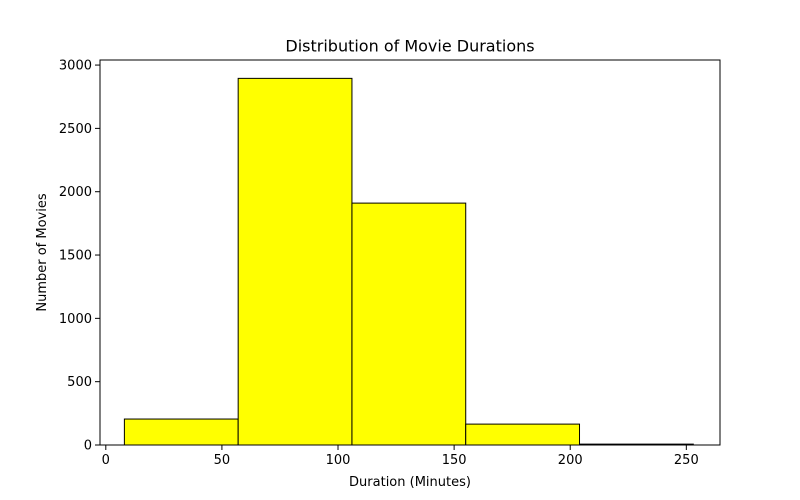  I want to click on y-axis-ticks: 0 500 1000 1500 2000 2500 3000, so click(79, 256).